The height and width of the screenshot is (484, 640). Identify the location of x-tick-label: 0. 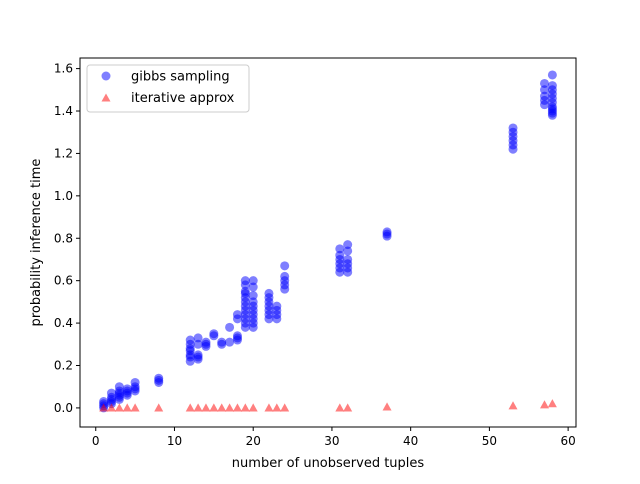
(96, 441).